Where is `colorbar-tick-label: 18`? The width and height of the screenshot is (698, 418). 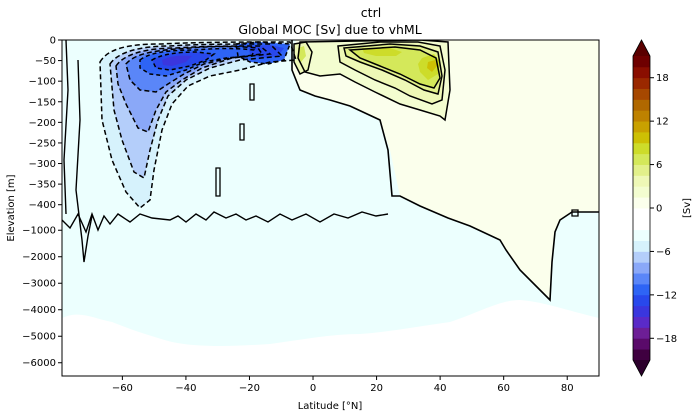 colorbar-tick-label: 18 is located at coordinates (662, 78).